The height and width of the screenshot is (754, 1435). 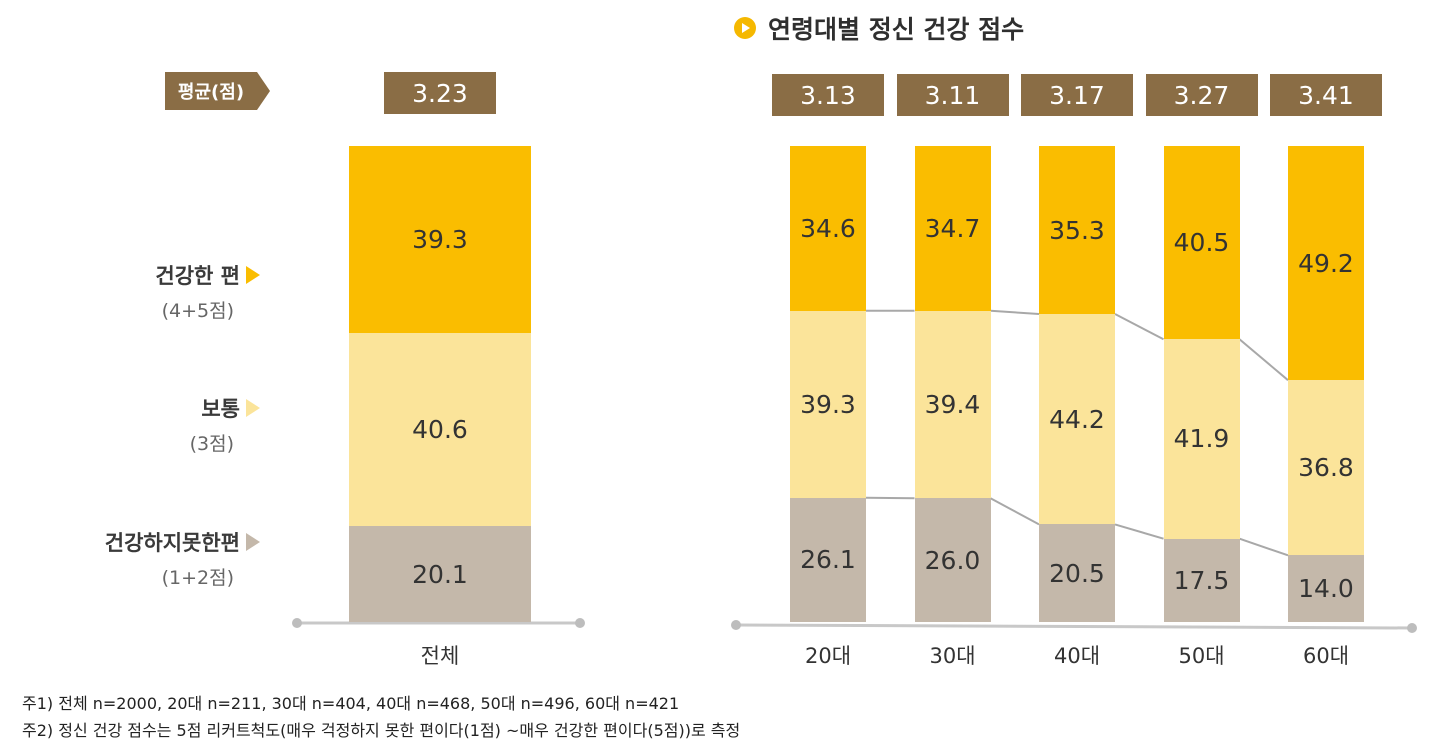 I want to click on bar-segment-normal: 44.2, so click(x=1077, y=419).